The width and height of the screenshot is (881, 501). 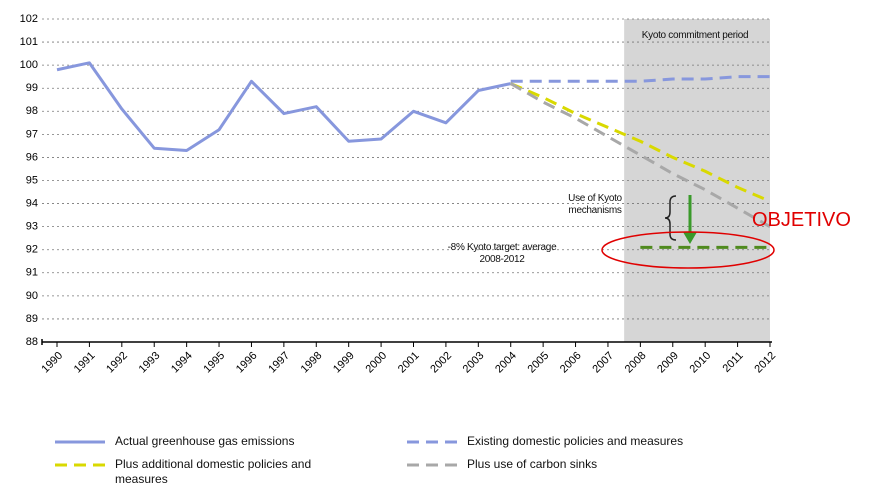 What do you see at coordinates (603, 363) in the screenshot?
I see `x-tick-label: 2007` at bounding box center [603, 363].